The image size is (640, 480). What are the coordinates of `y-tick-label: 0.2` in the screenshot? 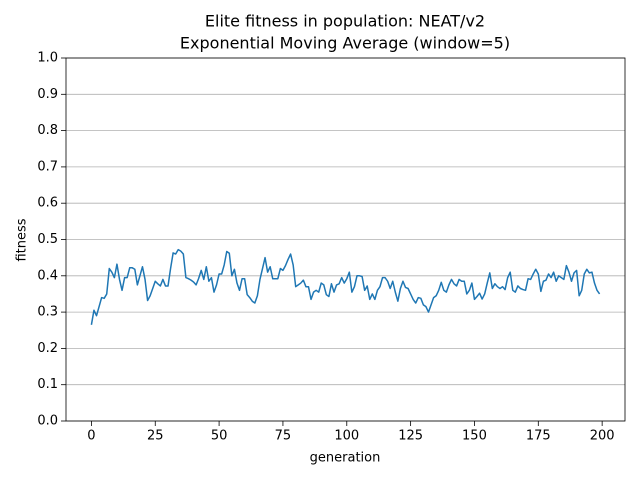 It's located at (47, 348).